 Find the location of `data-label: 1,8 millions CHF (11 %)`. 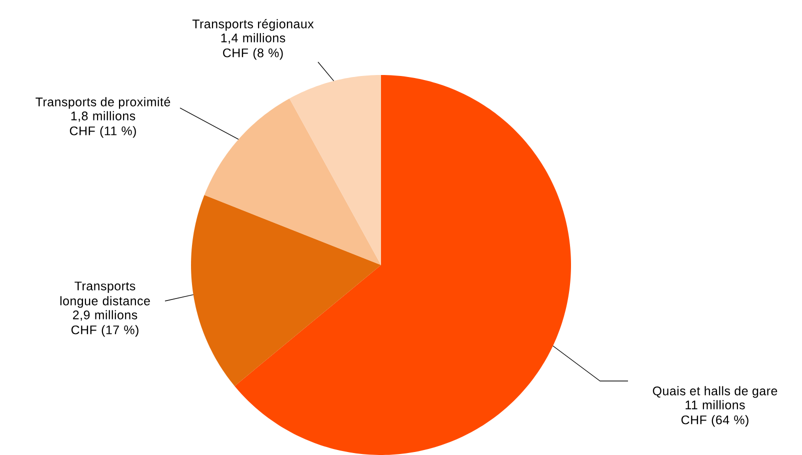

data-label: 1,8 millions CHF (11 %) is located at coordinates (103, 124).